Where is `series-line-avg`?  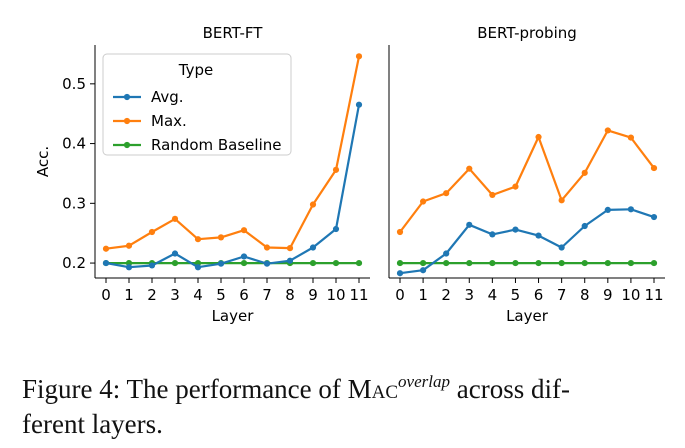
series-line-avg is located at coordinates (527, 241).